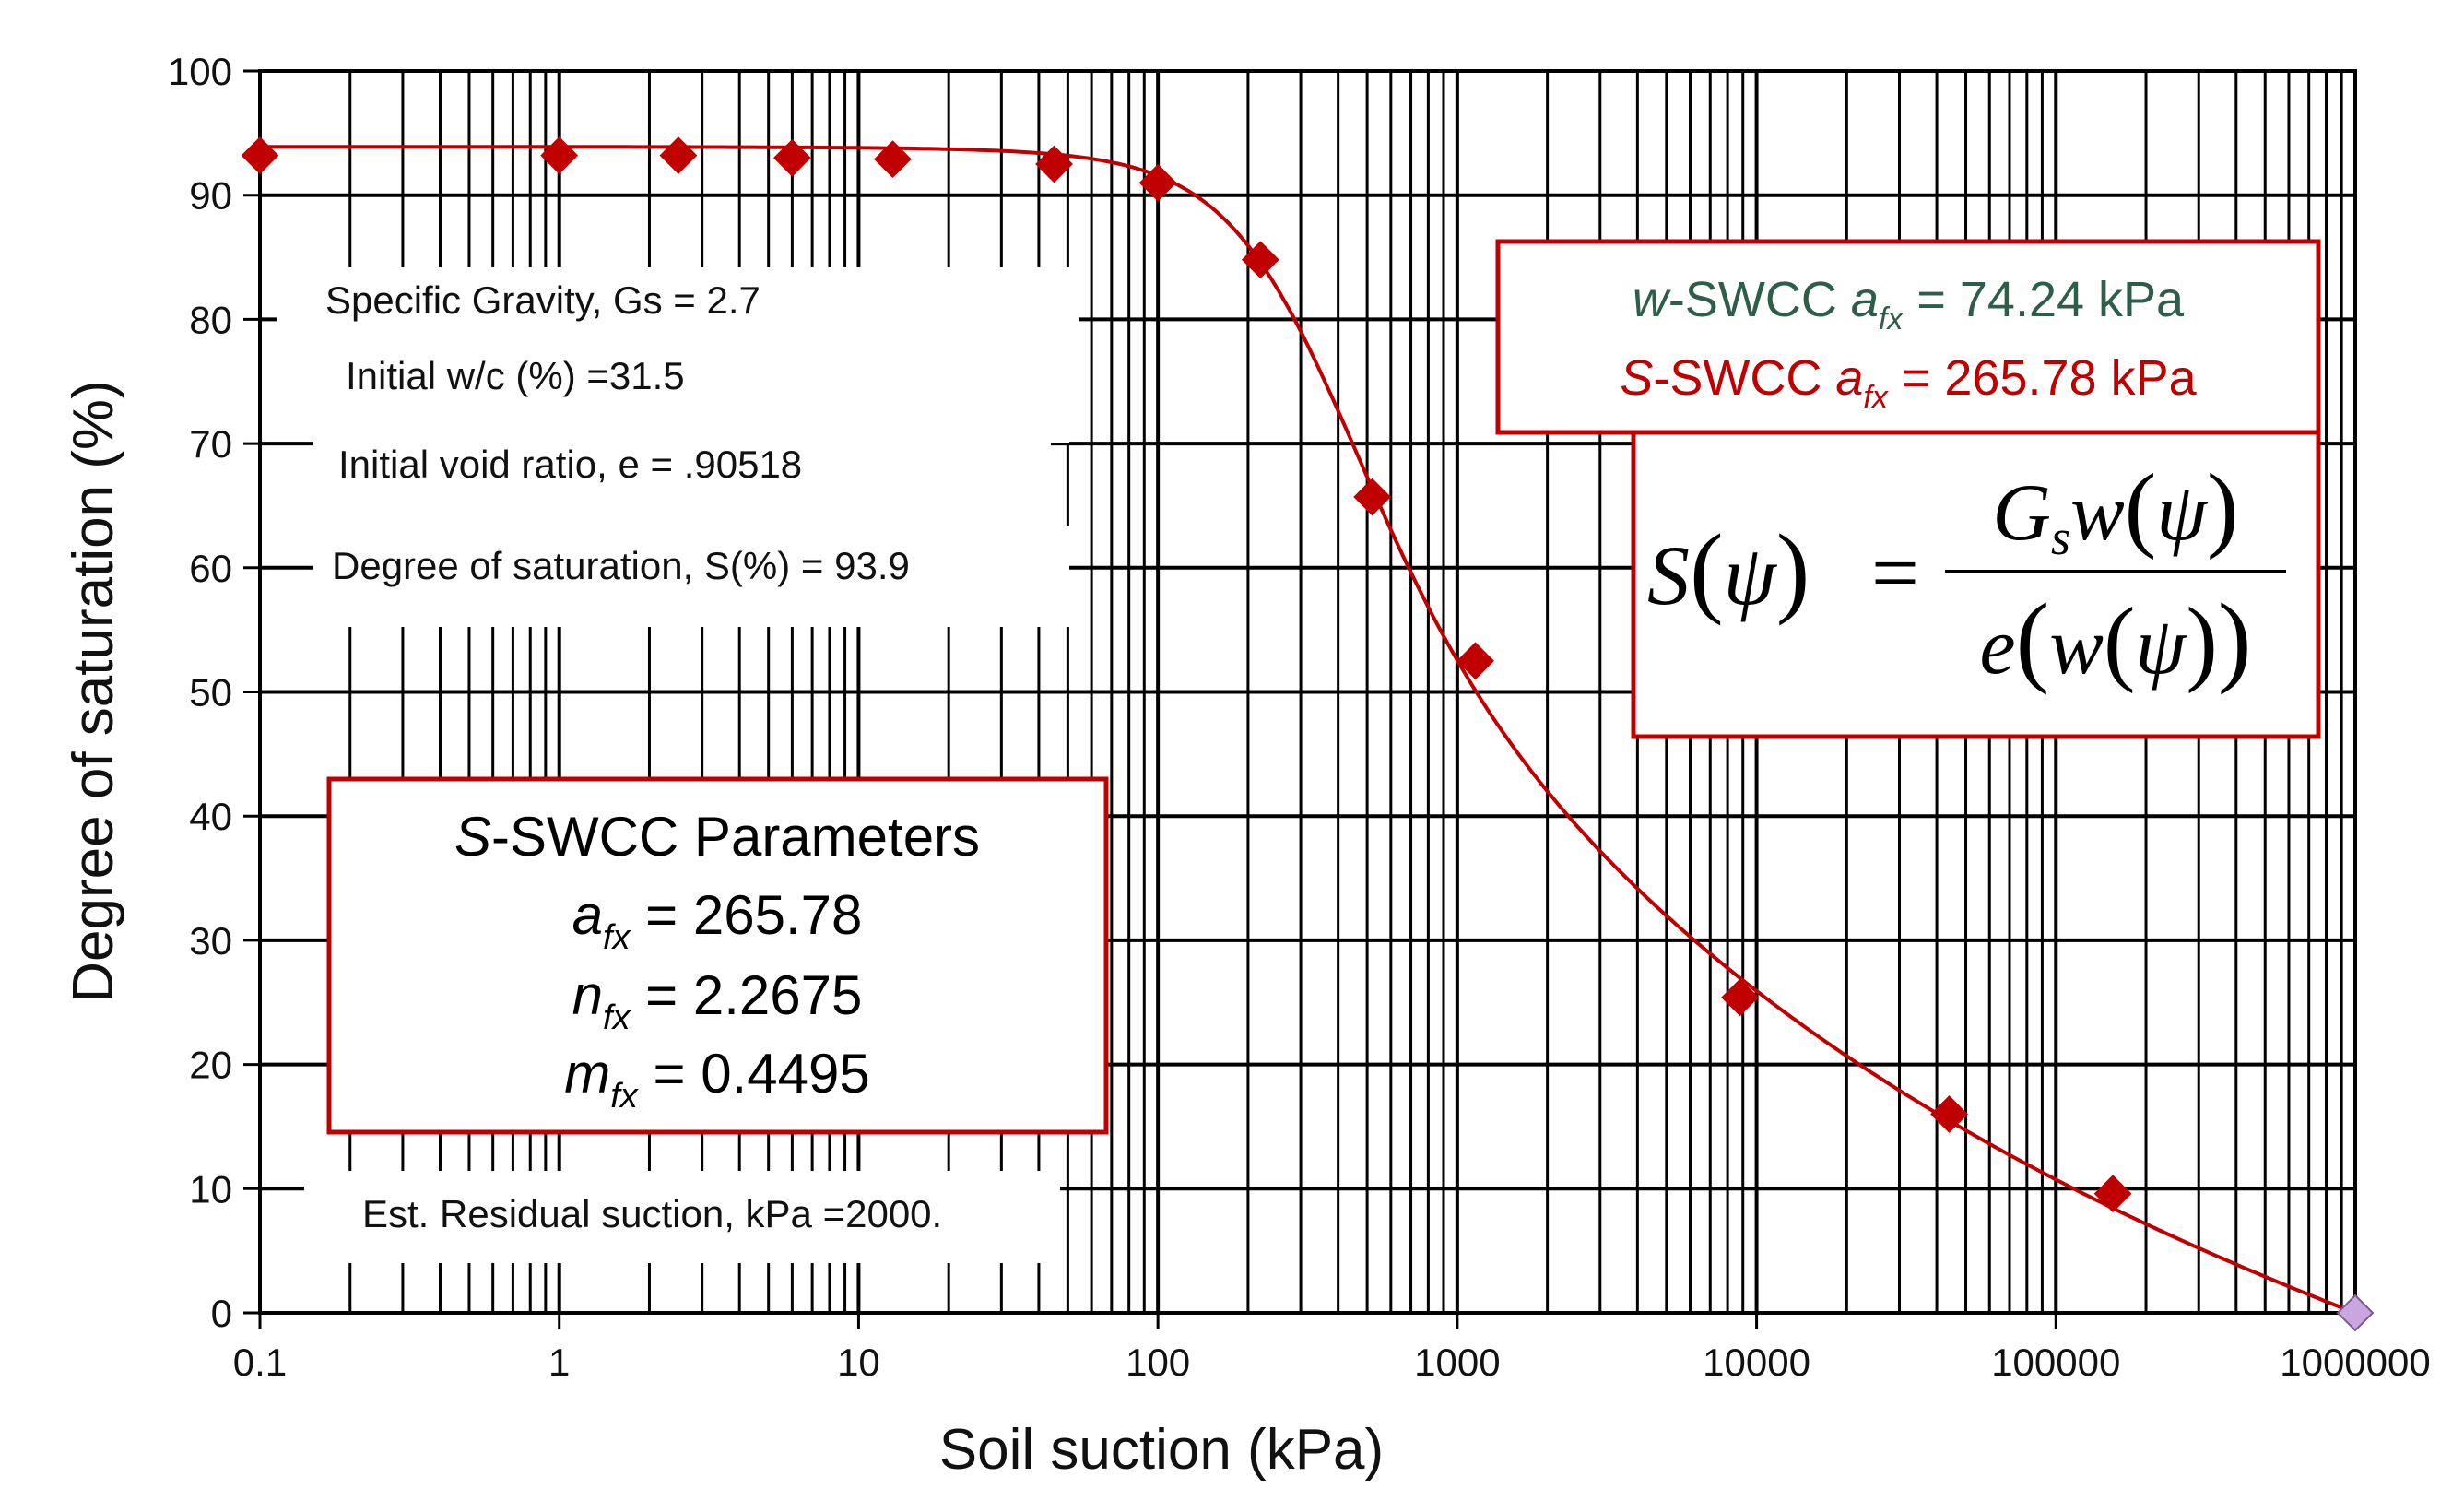  Describe the element at coordinates (1161, 1450) in the screenshot. I see `x-axis-title: Soil suction (kPa)` at that location.